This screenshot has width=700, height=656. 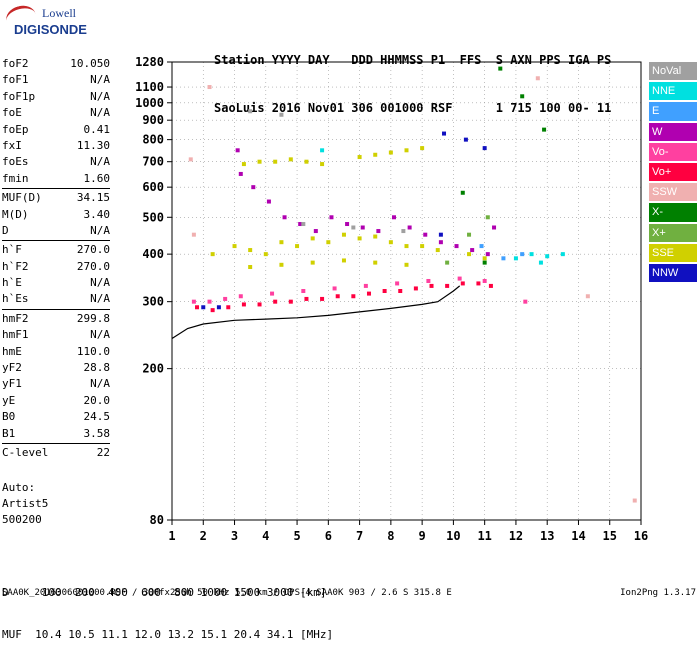 What do you see at coordinates (19, 487) in the screenshot?
I see `auto-label: Auto:` at bounding box center [19, 487].